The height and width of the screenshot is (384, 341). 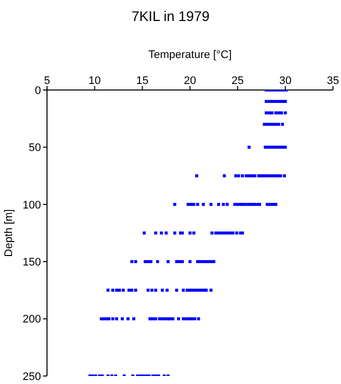 I want to click on x-tick-label: 5, so click(x=47, y=81).